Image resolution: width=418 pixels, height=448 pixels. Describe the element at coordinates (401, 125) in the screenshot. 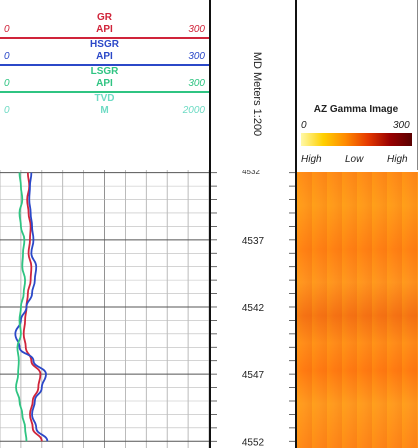

I see `scale-max: 300` at that location.